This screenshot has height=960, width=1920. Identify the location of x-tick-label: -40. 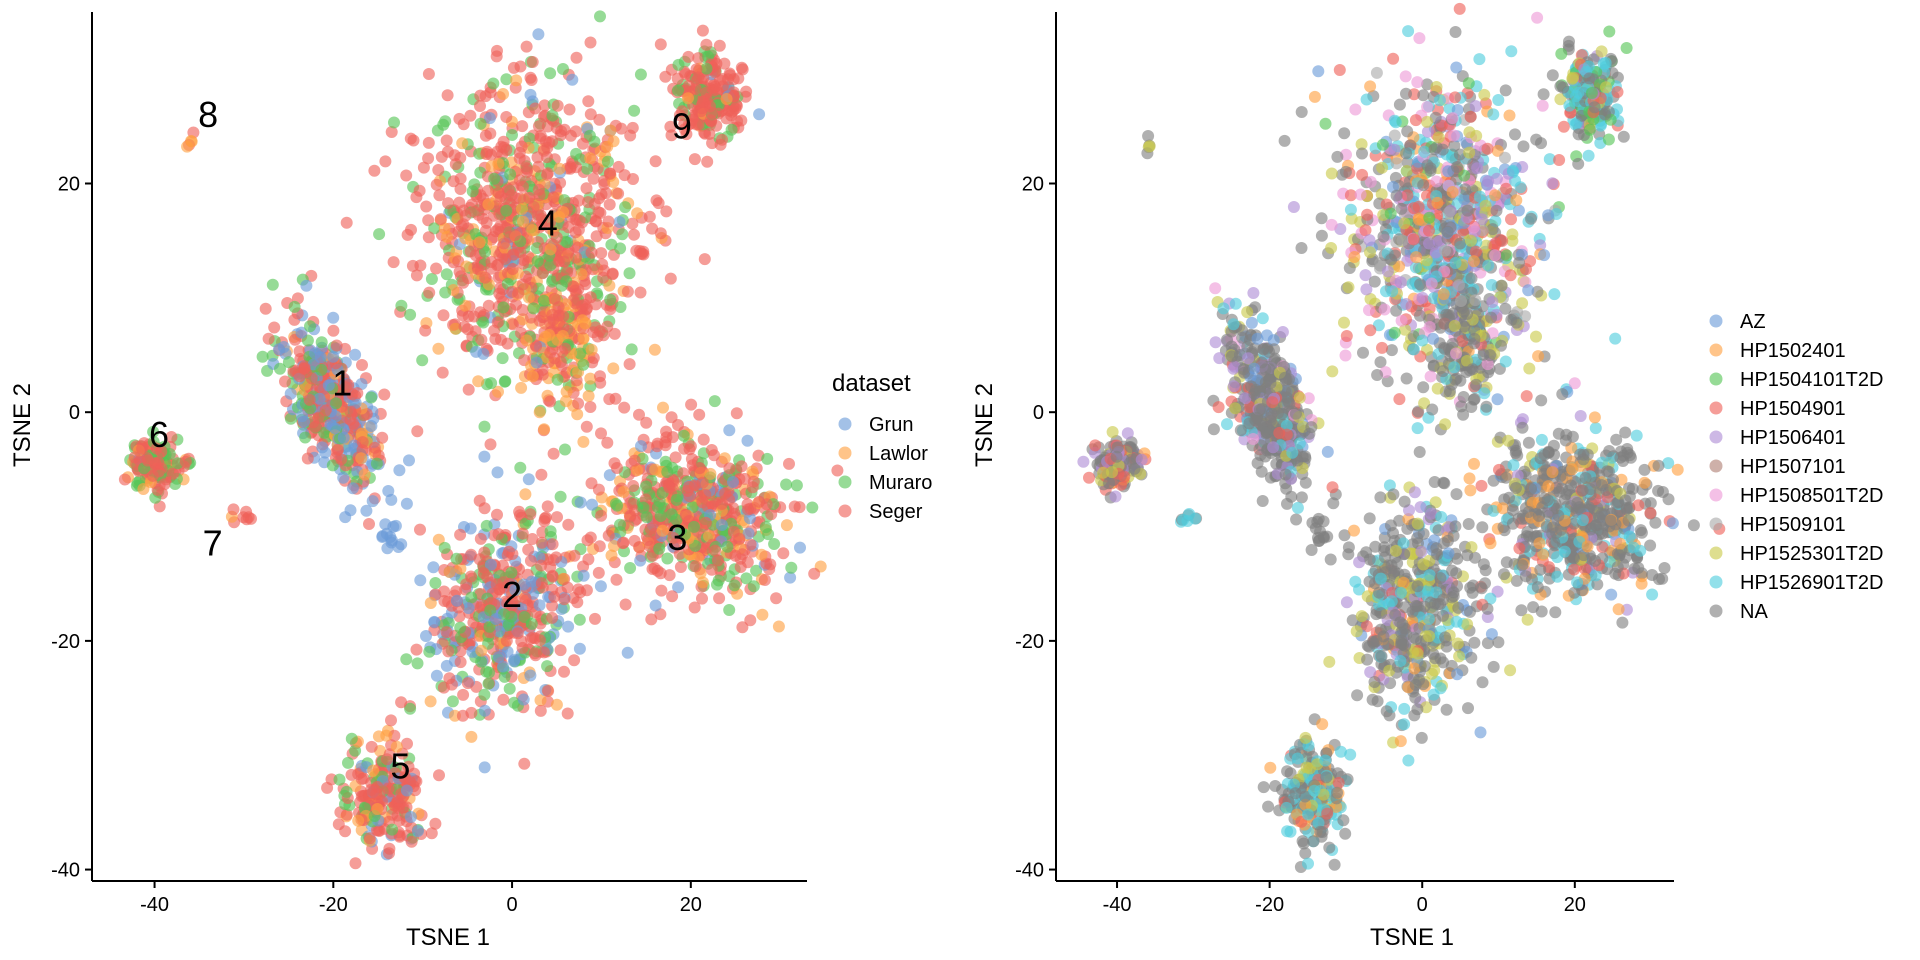
(154, 905).